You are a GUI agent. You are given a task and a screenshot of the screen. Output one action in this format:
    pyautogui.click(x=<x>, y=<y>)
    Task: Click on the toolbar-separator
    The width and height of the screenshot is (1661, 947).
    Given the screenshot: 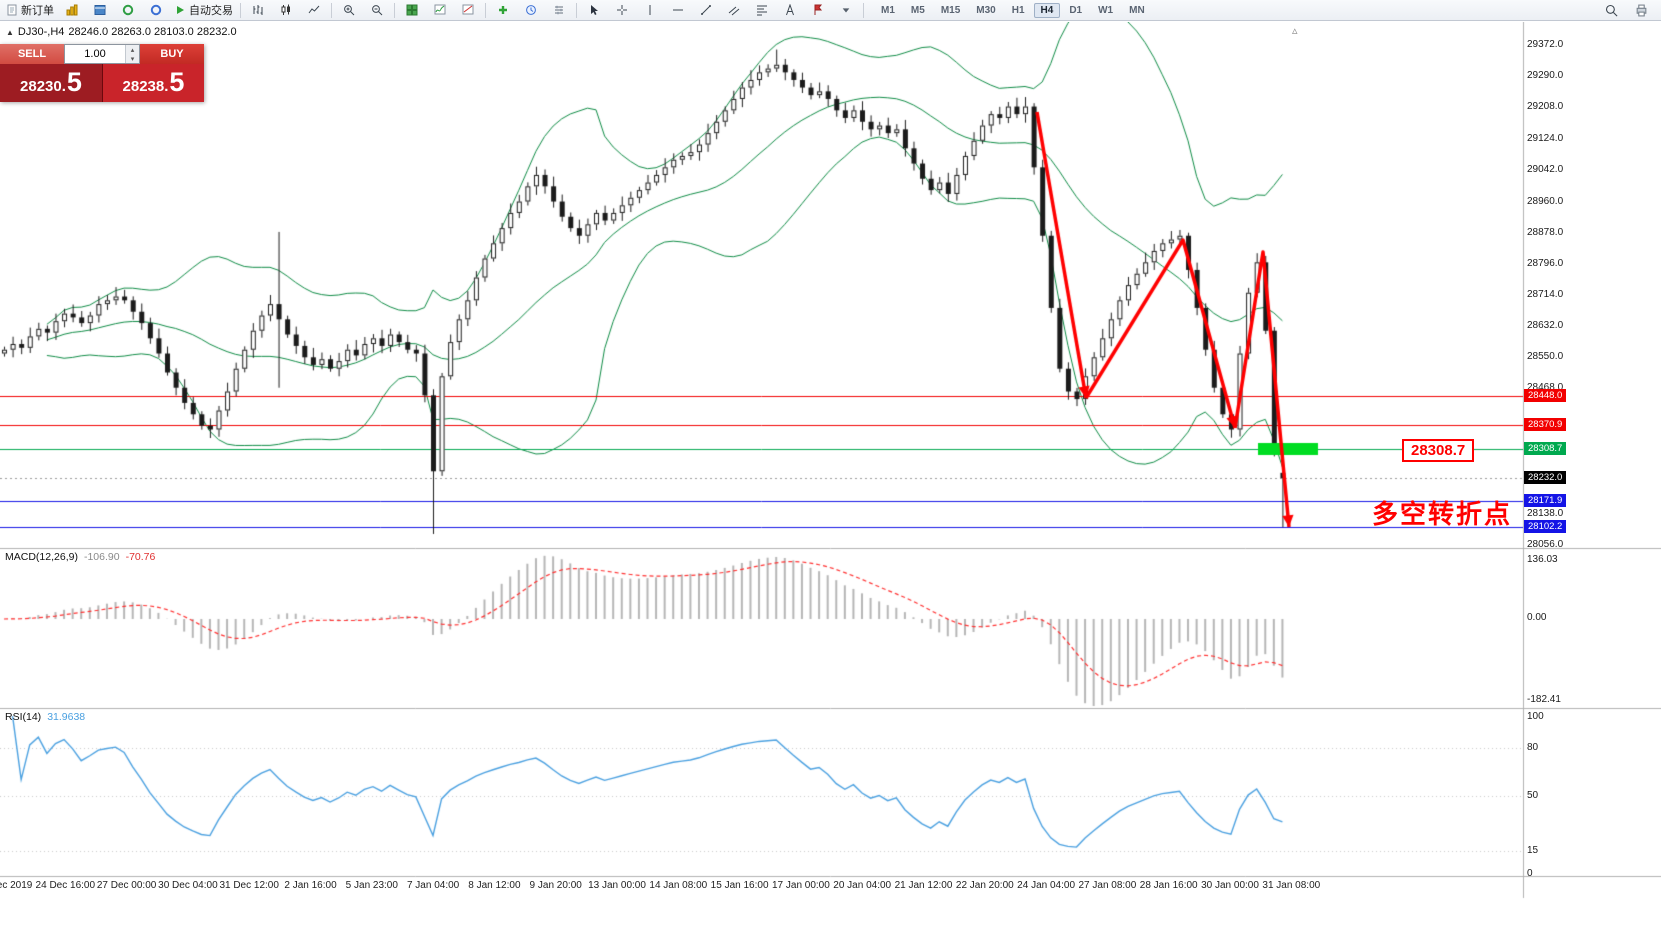 What is the action you would take?
    pyautogui.click(x=331, y=10)
    